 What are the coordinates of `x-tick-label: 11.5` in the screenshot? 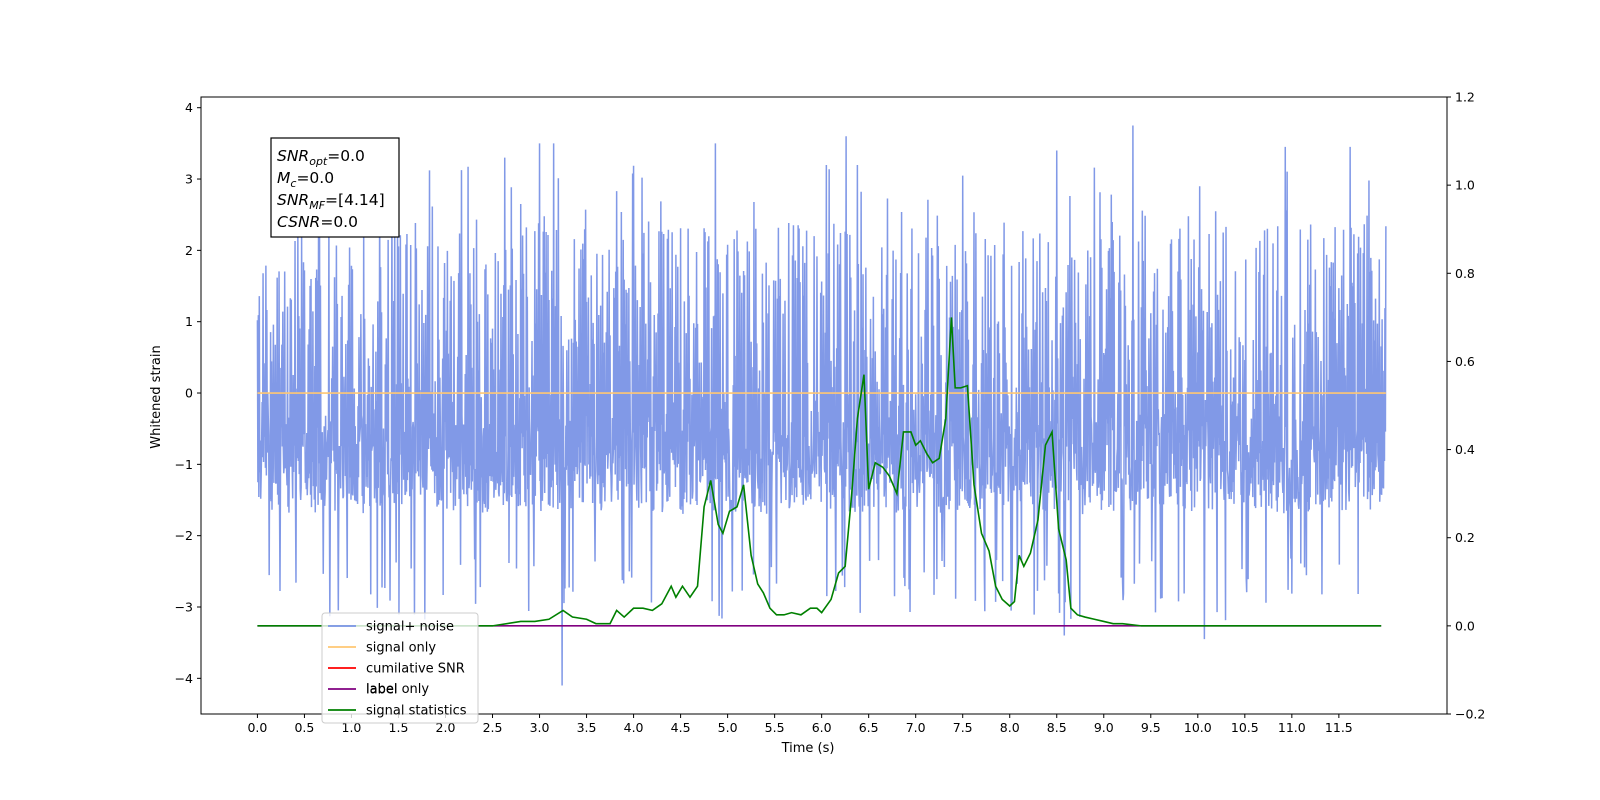 It's located at (1339, 727).